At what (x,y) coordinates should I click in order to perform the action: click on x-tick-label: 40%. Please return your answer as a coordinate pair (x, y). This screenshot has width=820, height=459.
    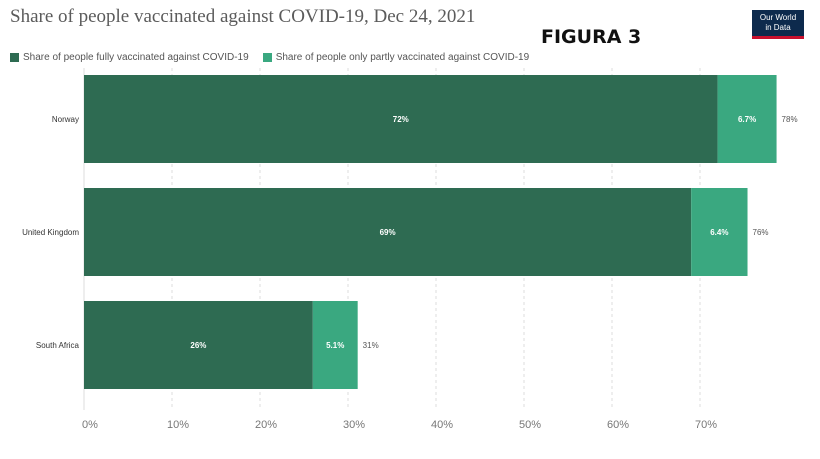
    Looking at the image, I should click on (442, 425).